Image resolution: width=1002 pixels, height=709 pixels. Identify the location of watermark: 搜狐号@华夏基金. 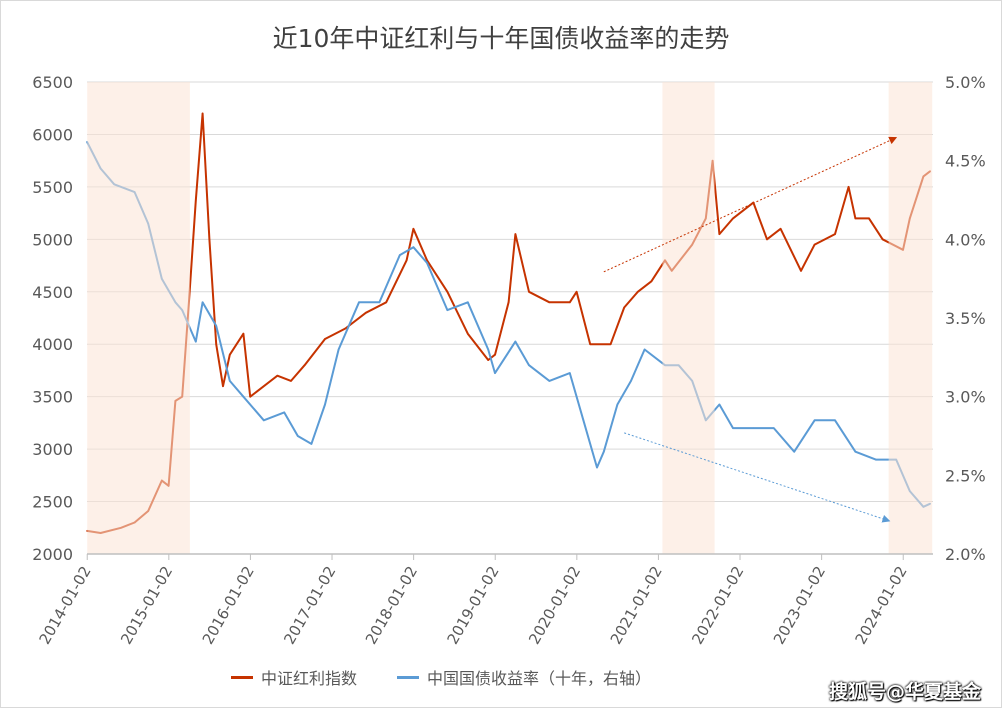
(904, 692).